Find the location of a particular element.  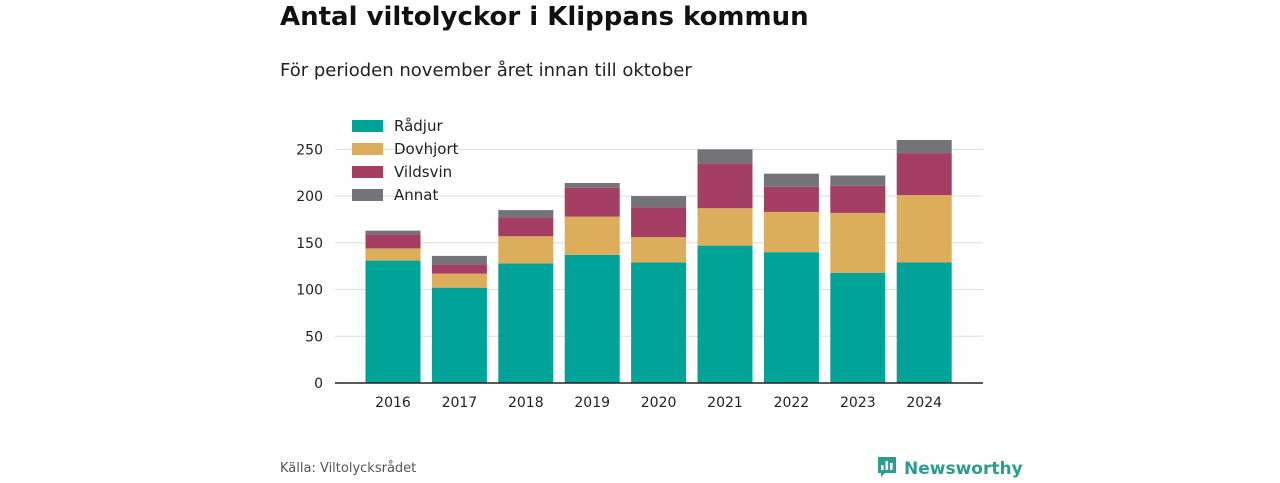

x-tick-label: 2021 is located at coordinates (725, 403).